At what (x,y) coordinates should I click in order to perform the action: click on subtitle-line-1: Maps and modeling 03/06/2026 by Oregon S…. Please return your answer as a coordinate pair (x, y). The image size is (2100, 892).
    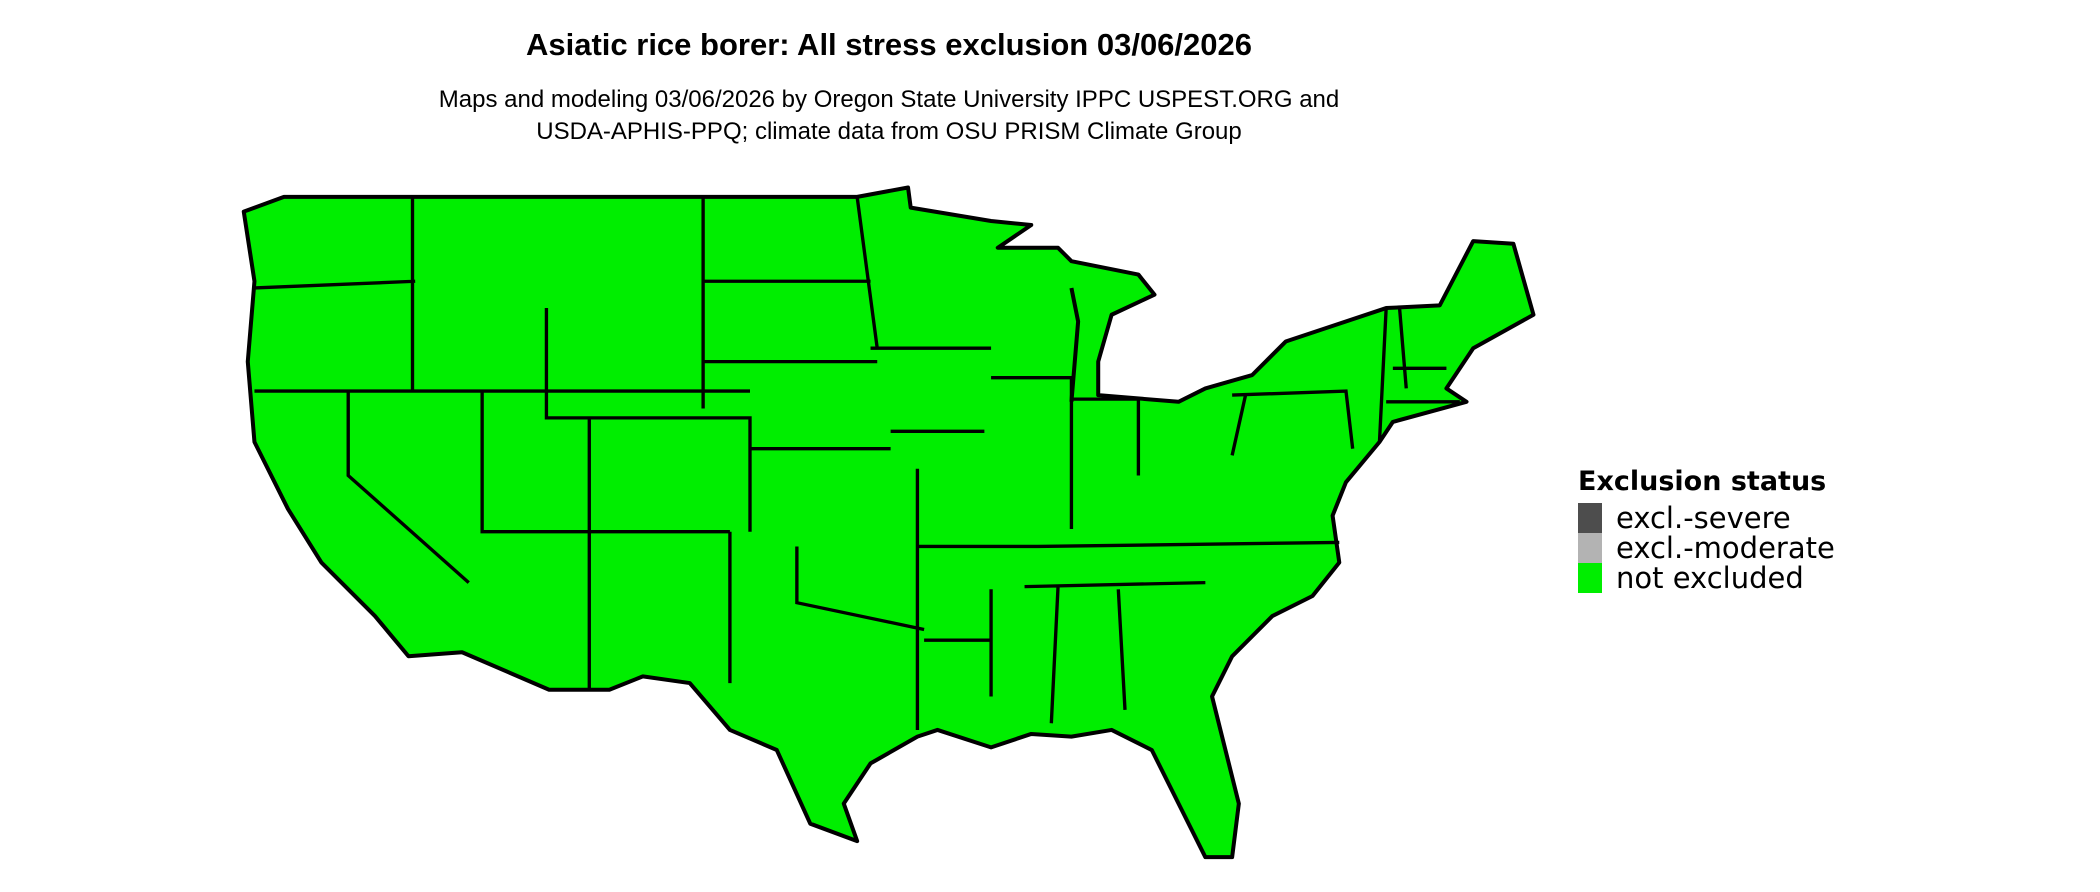
    Looking at the image, I should click on (889, 99).